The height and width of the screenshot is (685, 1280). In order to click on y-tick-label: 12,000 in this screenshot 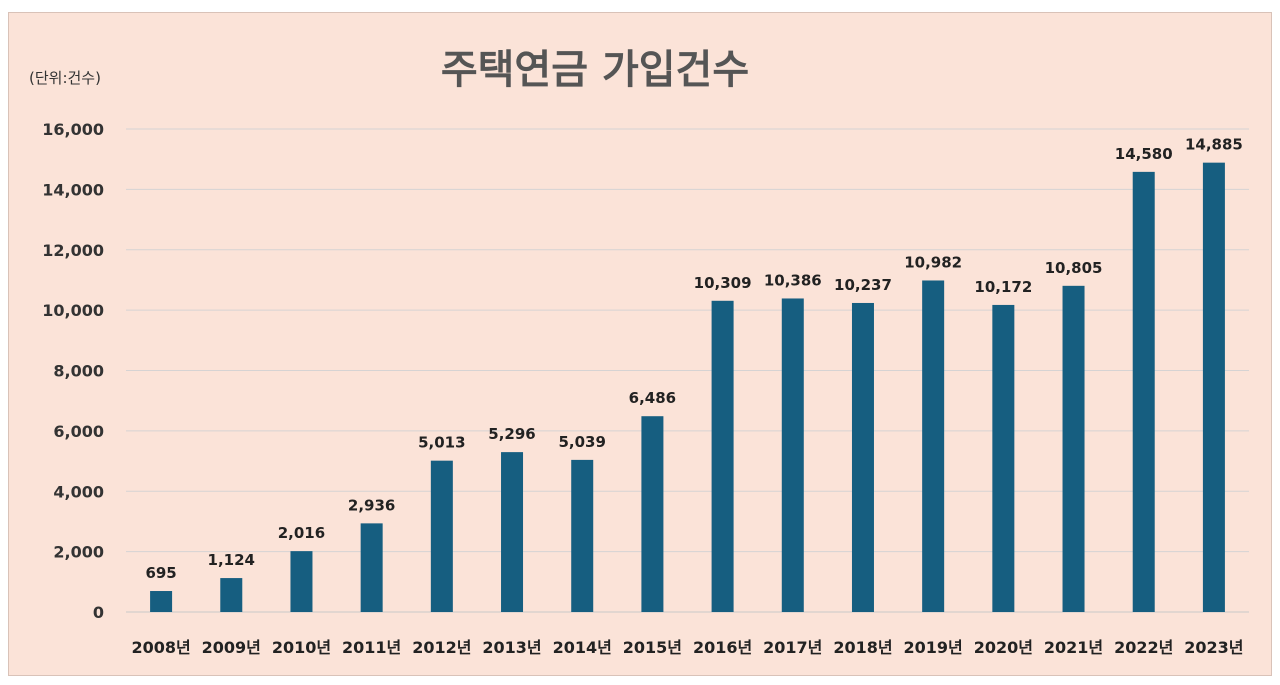, I will do `click(73, 250)`.